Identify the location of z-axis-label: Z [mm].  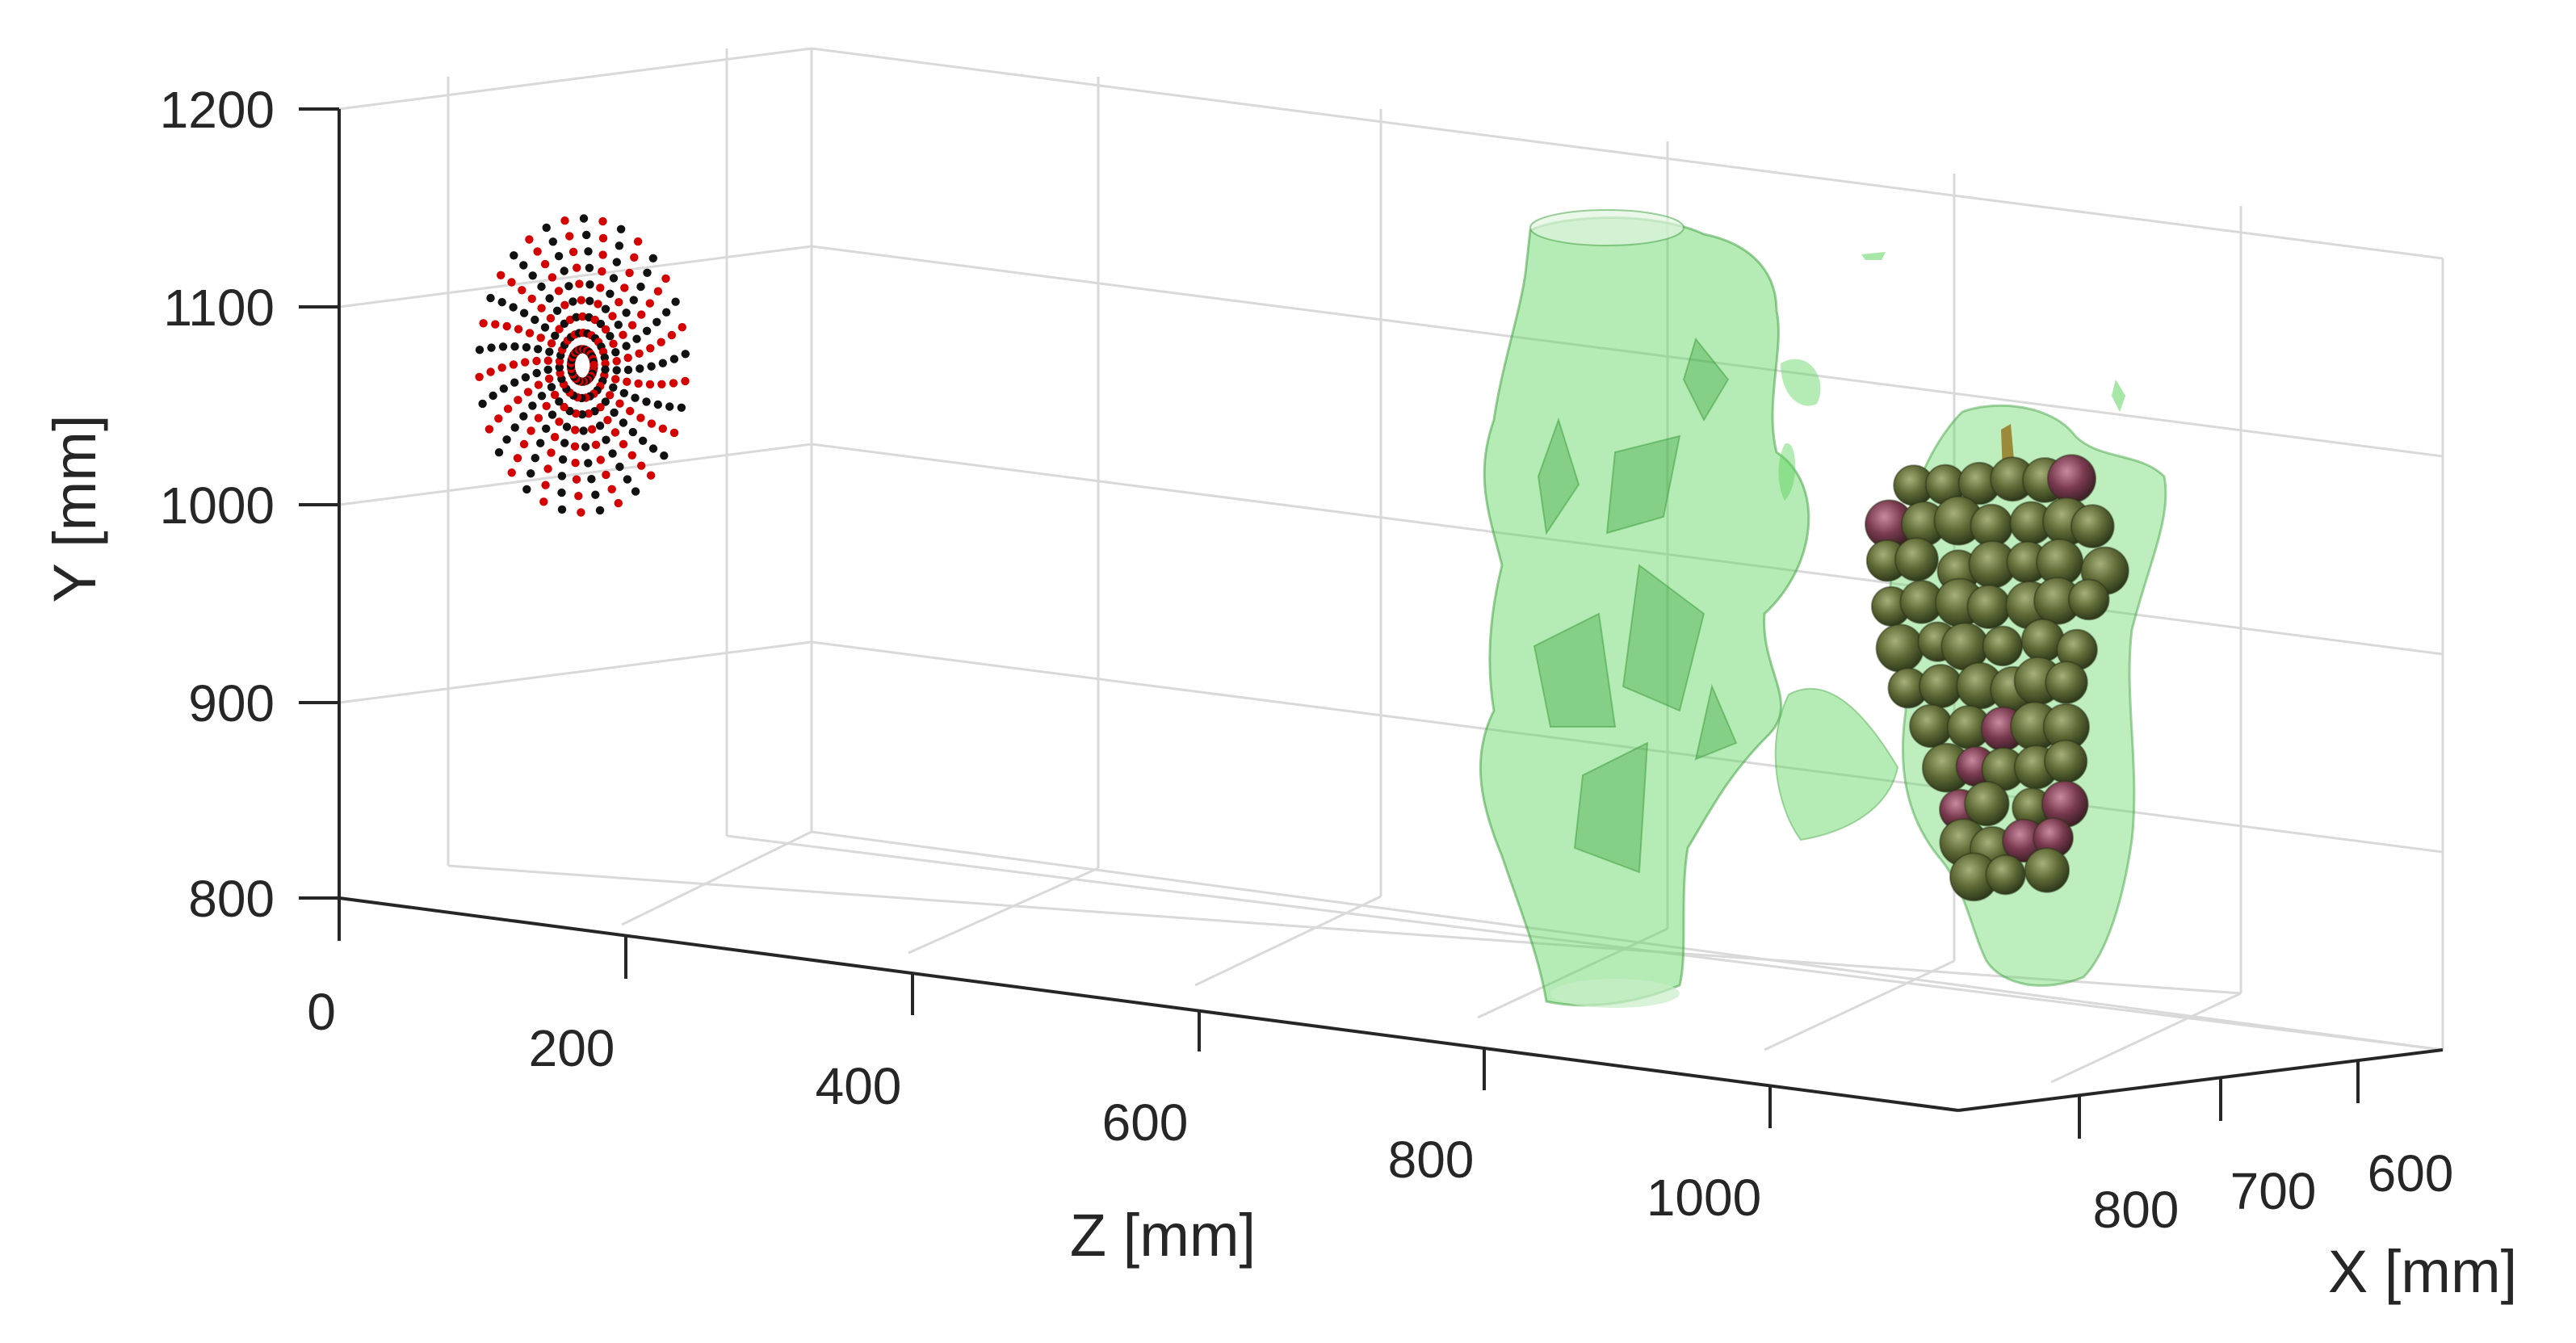
(1163, 1235).